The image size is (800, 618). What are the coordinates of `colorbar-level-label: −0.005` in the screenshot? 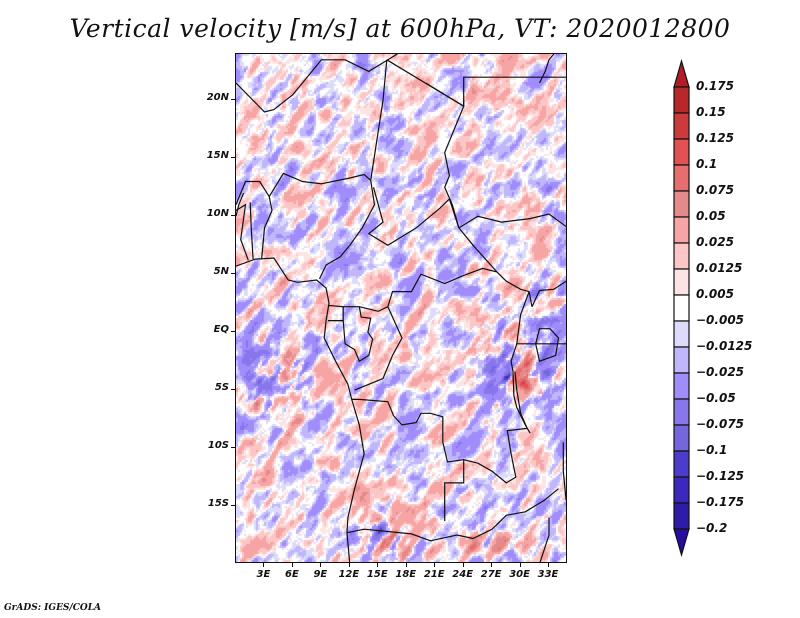 It's located at (720, 320).